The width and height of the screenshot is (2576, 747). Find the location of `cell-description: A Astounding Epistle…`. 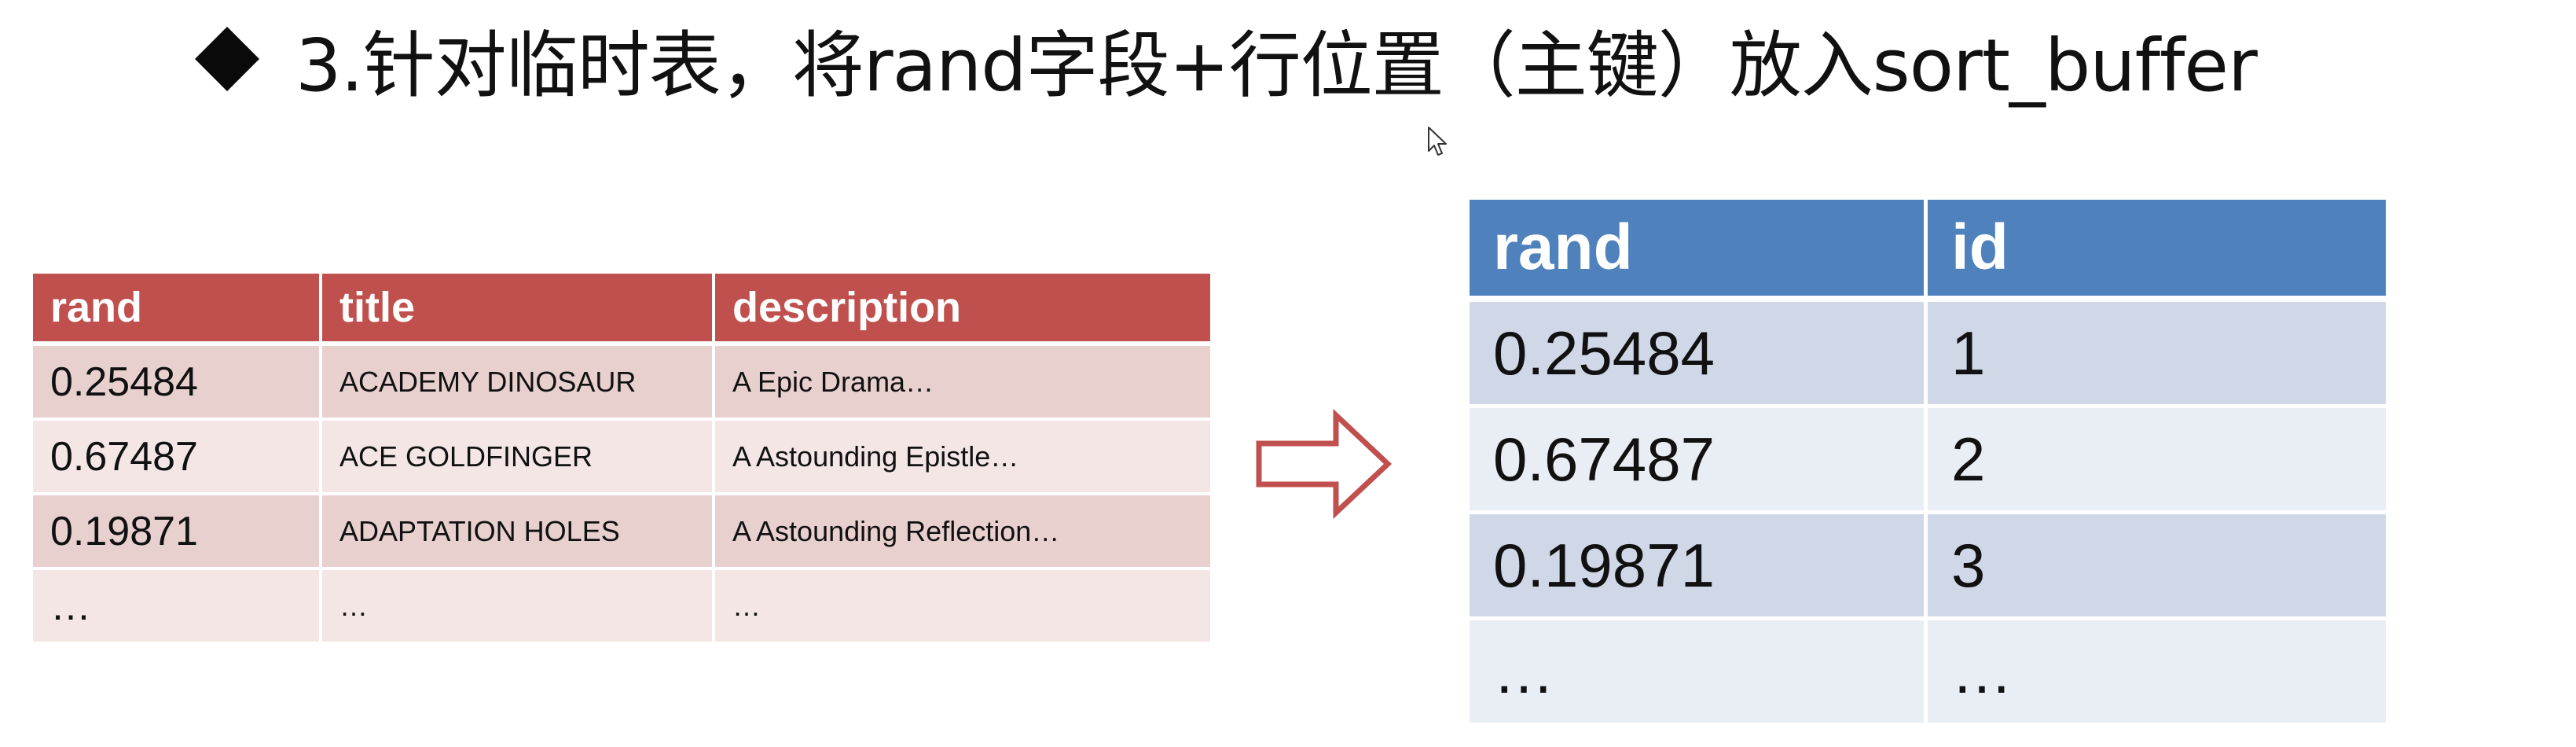

cell-description: A Astounding Epistle… is located at coordinates (962, 458).